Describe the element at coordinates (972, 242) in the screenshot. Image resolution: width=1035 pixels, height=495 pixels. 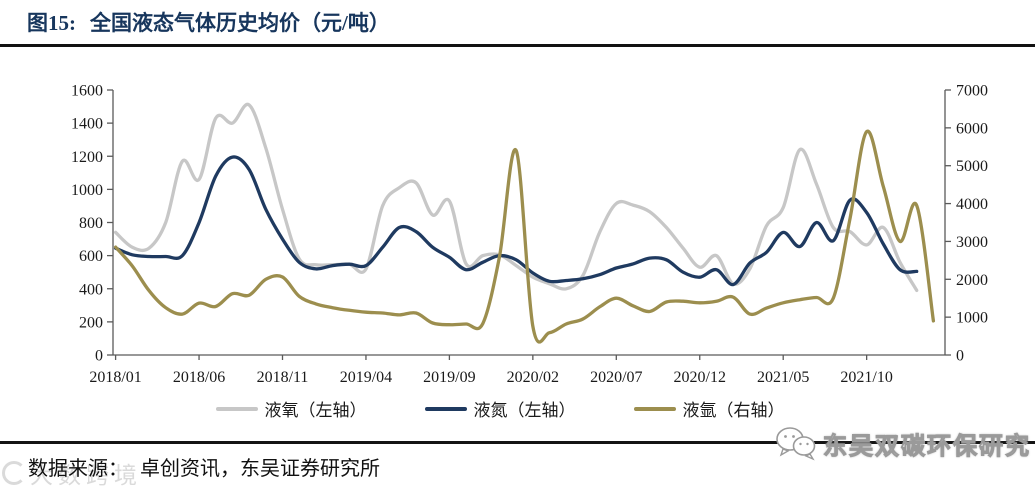
I see `svg-text: 3000` at that location.